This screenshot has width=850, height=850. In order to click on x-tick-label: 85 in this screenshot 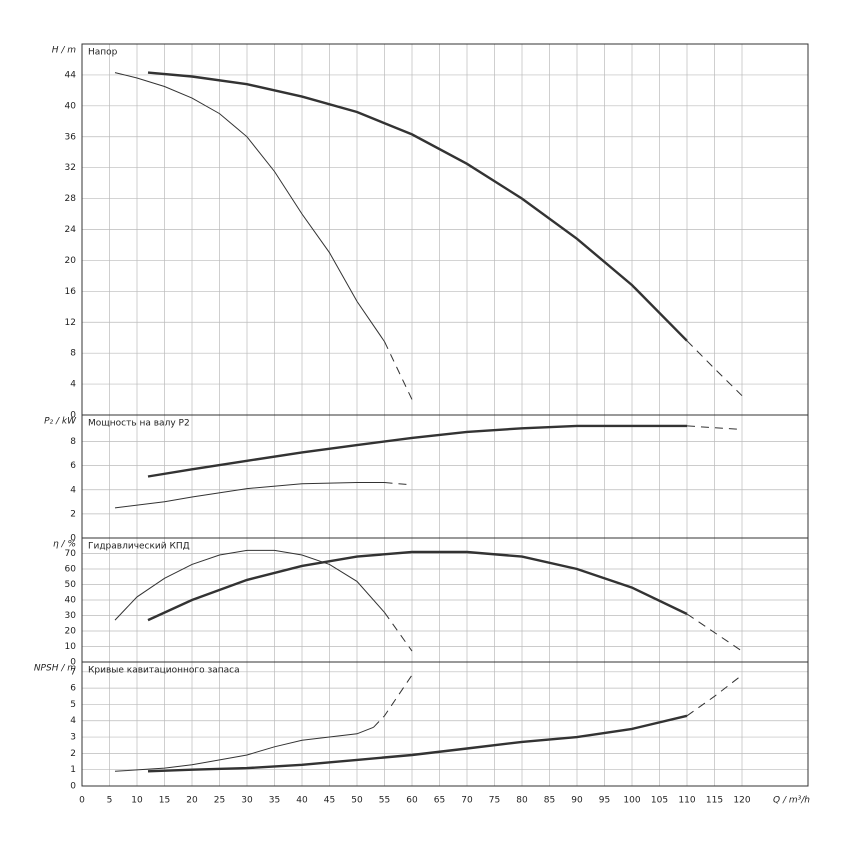, I will do `click(549, 801)`.